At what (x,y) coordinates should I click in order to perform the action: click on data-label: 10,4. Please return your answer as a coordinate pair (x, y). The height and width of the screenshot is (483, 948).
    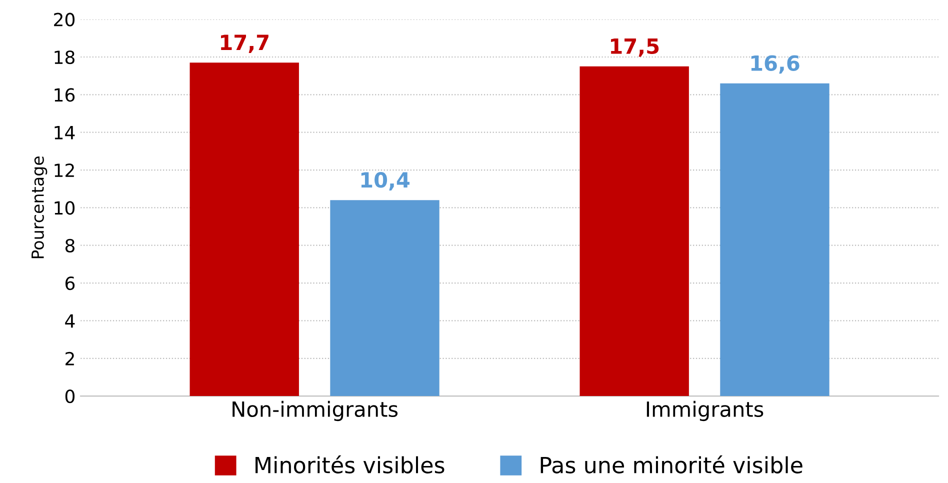
    Looking at the image, I should click on (385, 181).